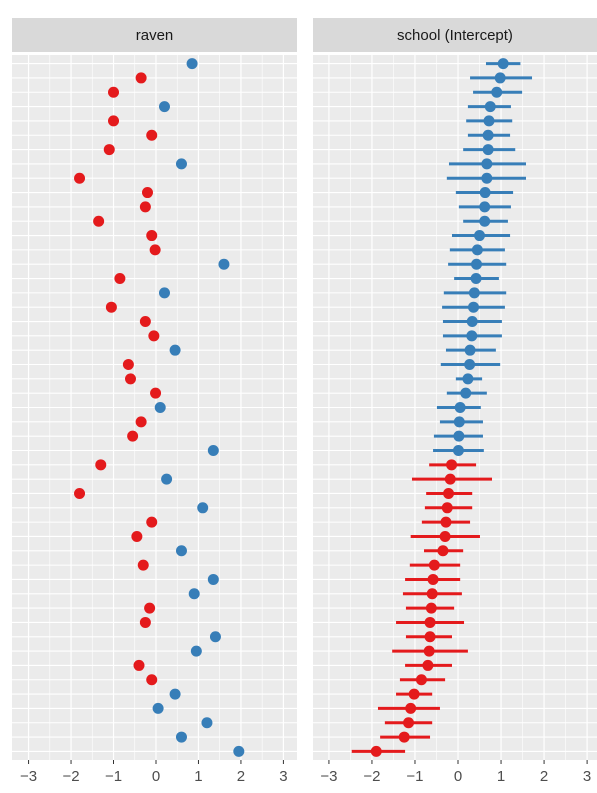  I want to click on panel-title: raven, so click(155, 35).